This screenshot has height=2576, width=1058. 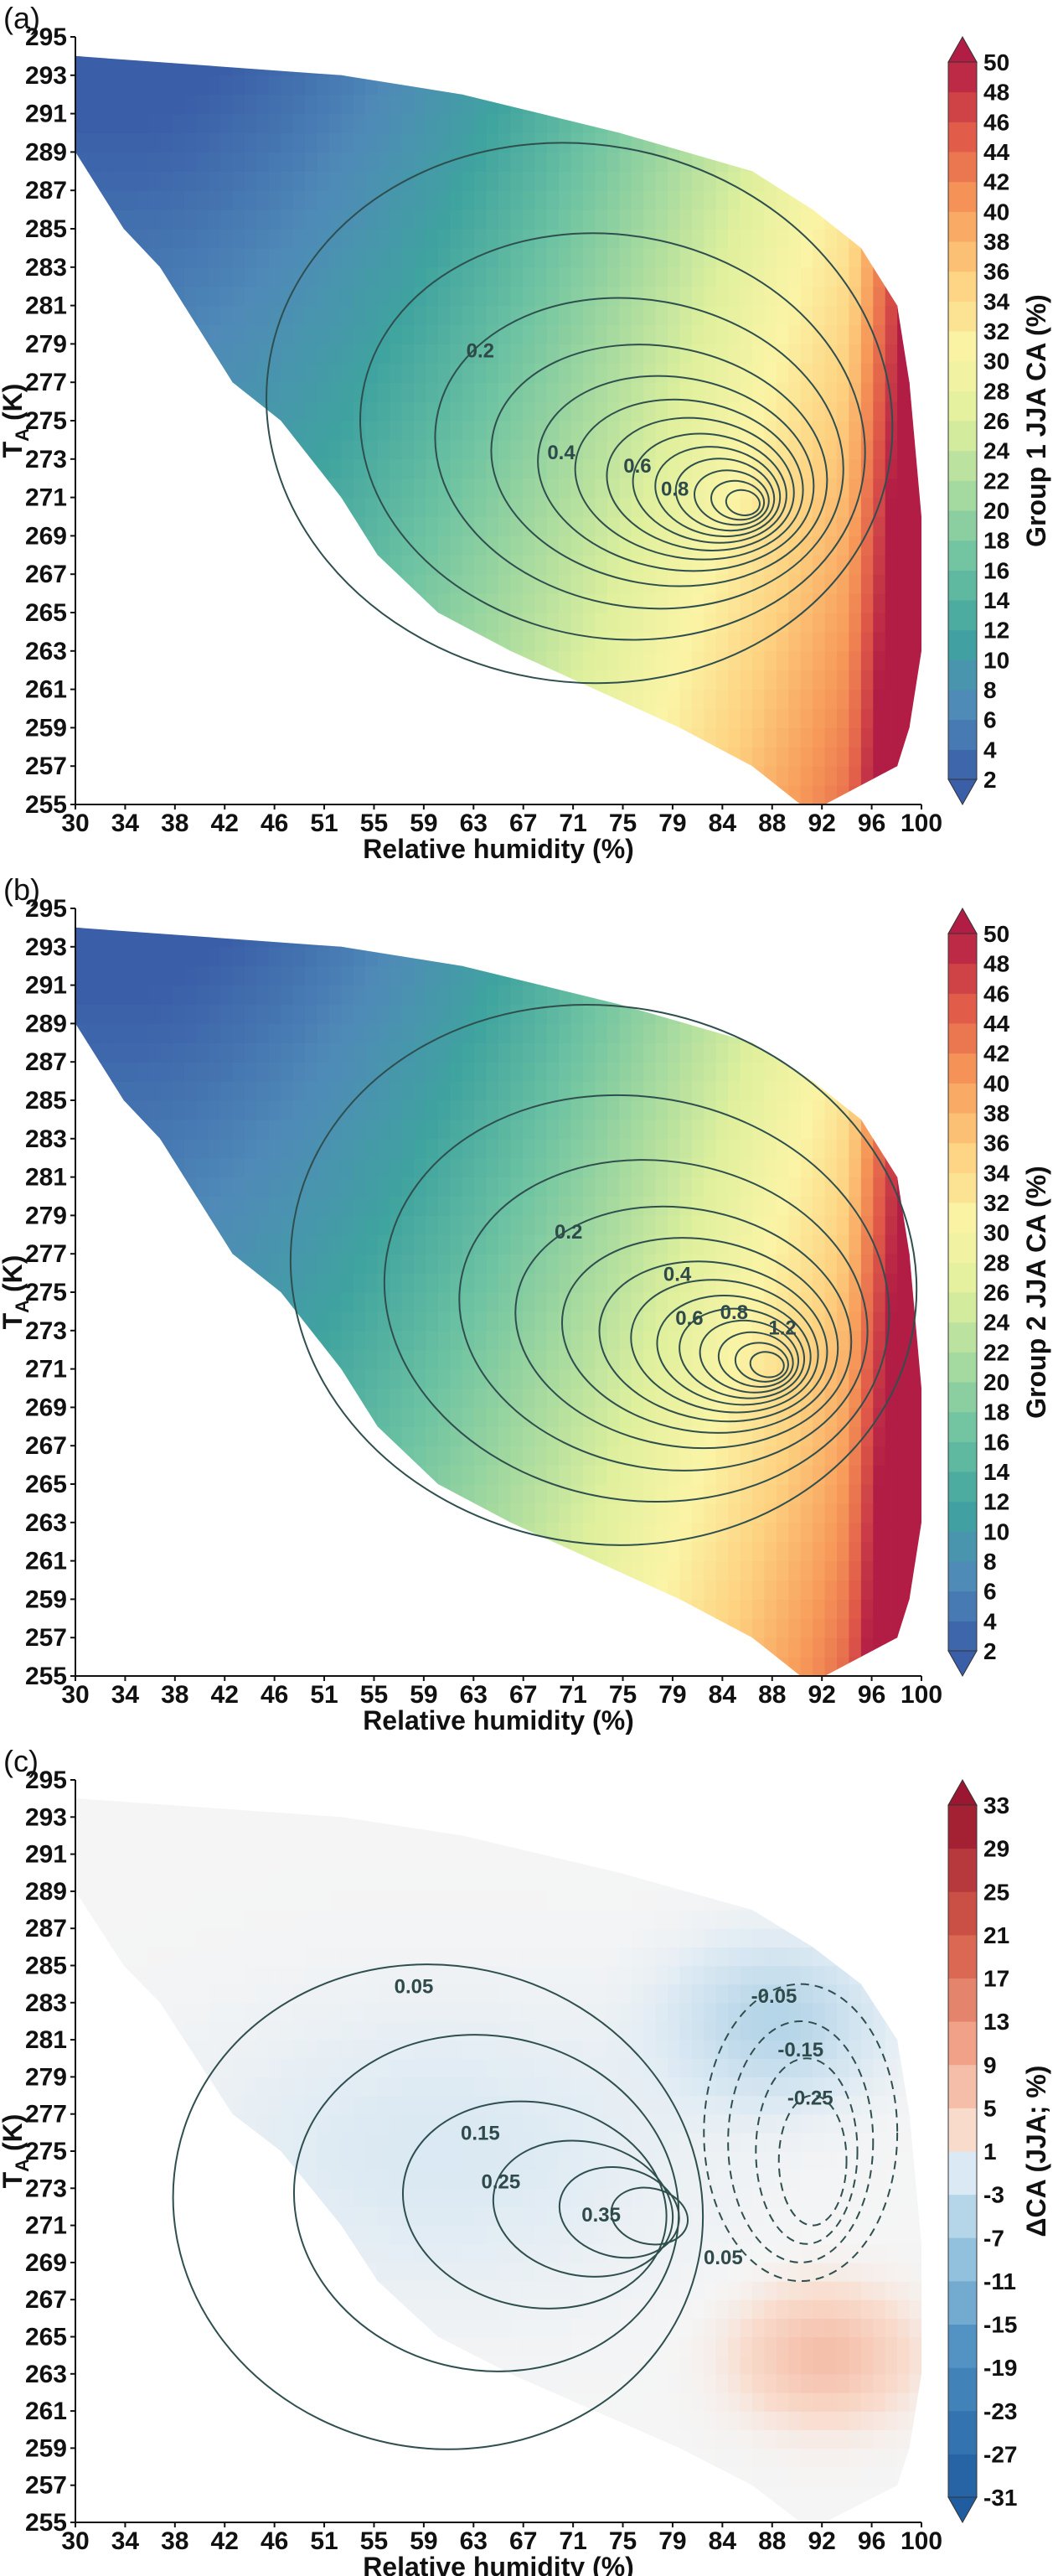 I want to click on colorbar-tick-label: 14, so click(x=996, y=600).